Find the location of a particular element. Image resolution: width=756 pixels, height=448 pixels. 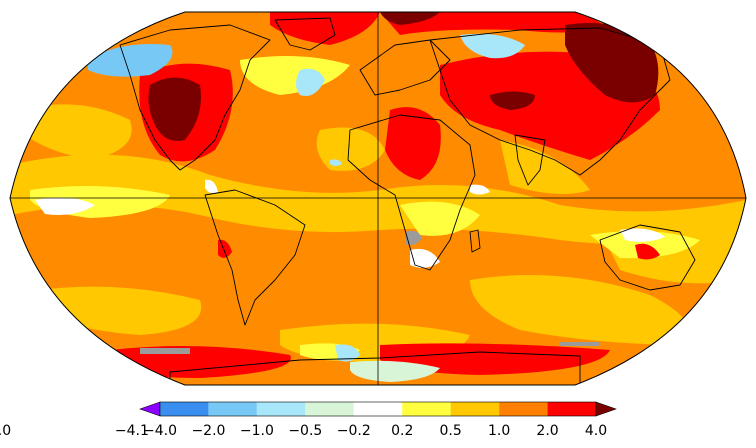

colorbar-tick-label: −1.0 is located at coordinates (256, 431).